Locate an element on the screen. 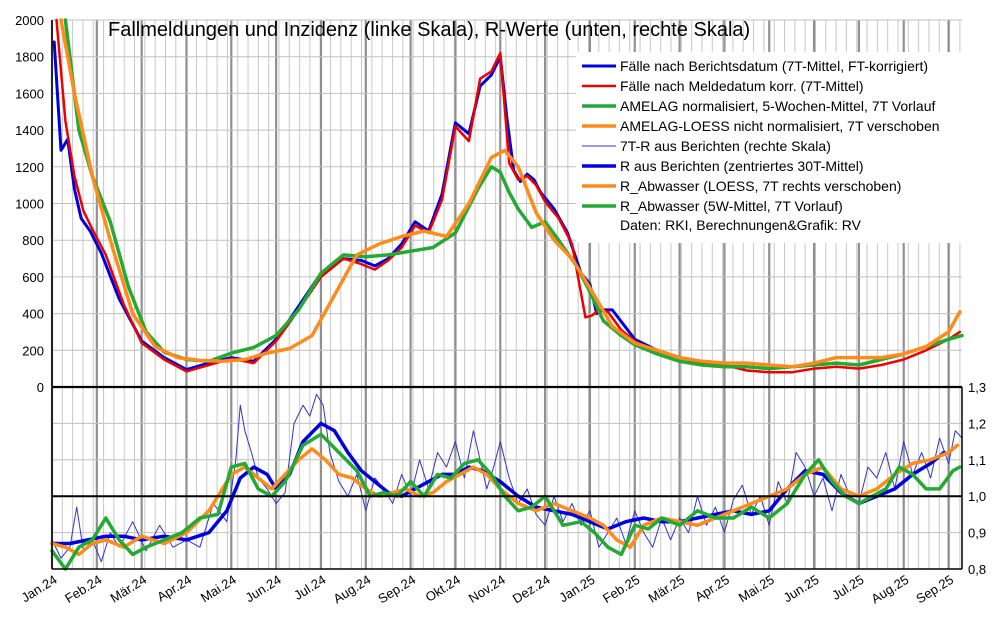 Image resolution: width=1000 pixels, height=633 pixels. legend-box is located at coordinates (769, 147).